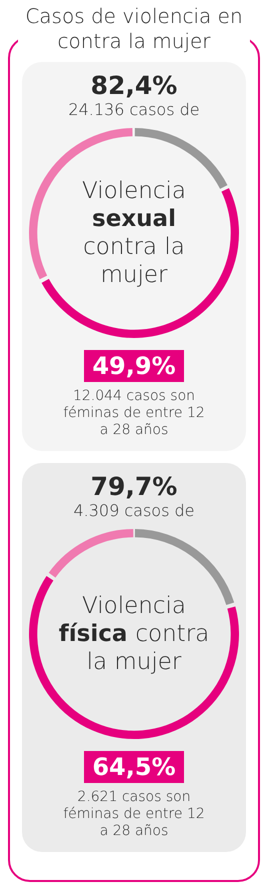 This screenshot has height=890, width=268. I want to click on chart-title: Violencia física contra la mujer, so click(134, 634).